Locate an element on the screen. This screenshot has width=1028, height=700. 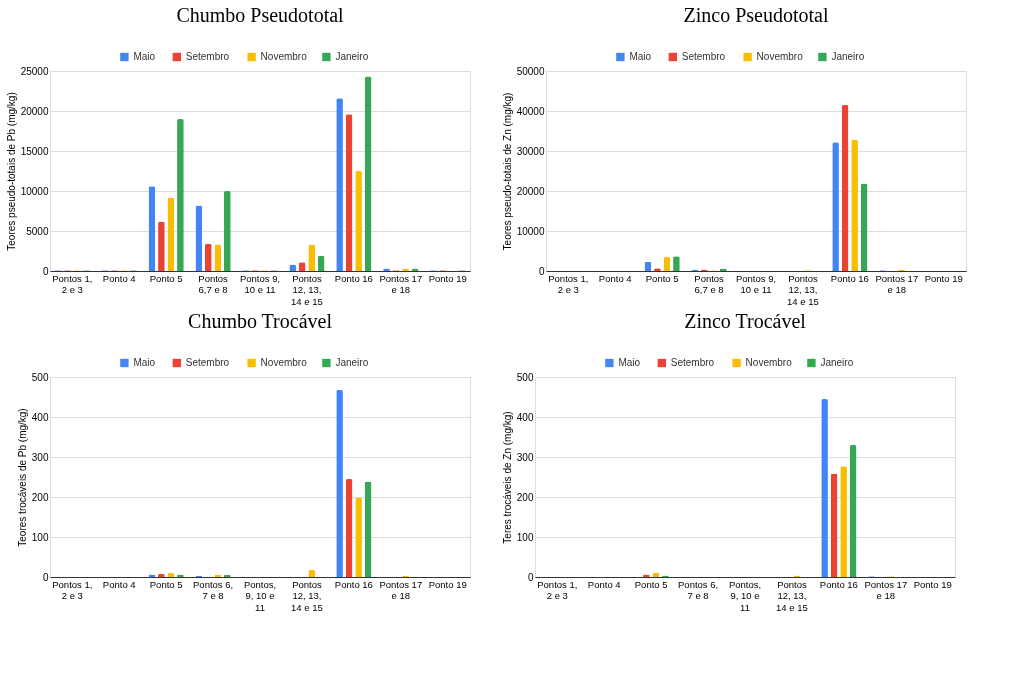
y-axis-title: Teres trocáveis de Zn (mg/kg) is located at coordinates (507, 477).